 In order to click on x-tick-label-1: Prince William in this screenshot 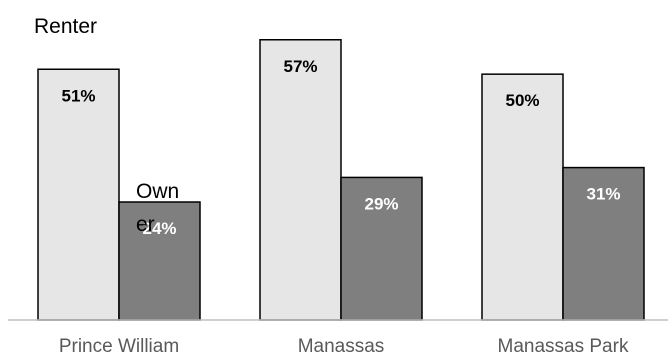, I will do `click(119, 346)`.